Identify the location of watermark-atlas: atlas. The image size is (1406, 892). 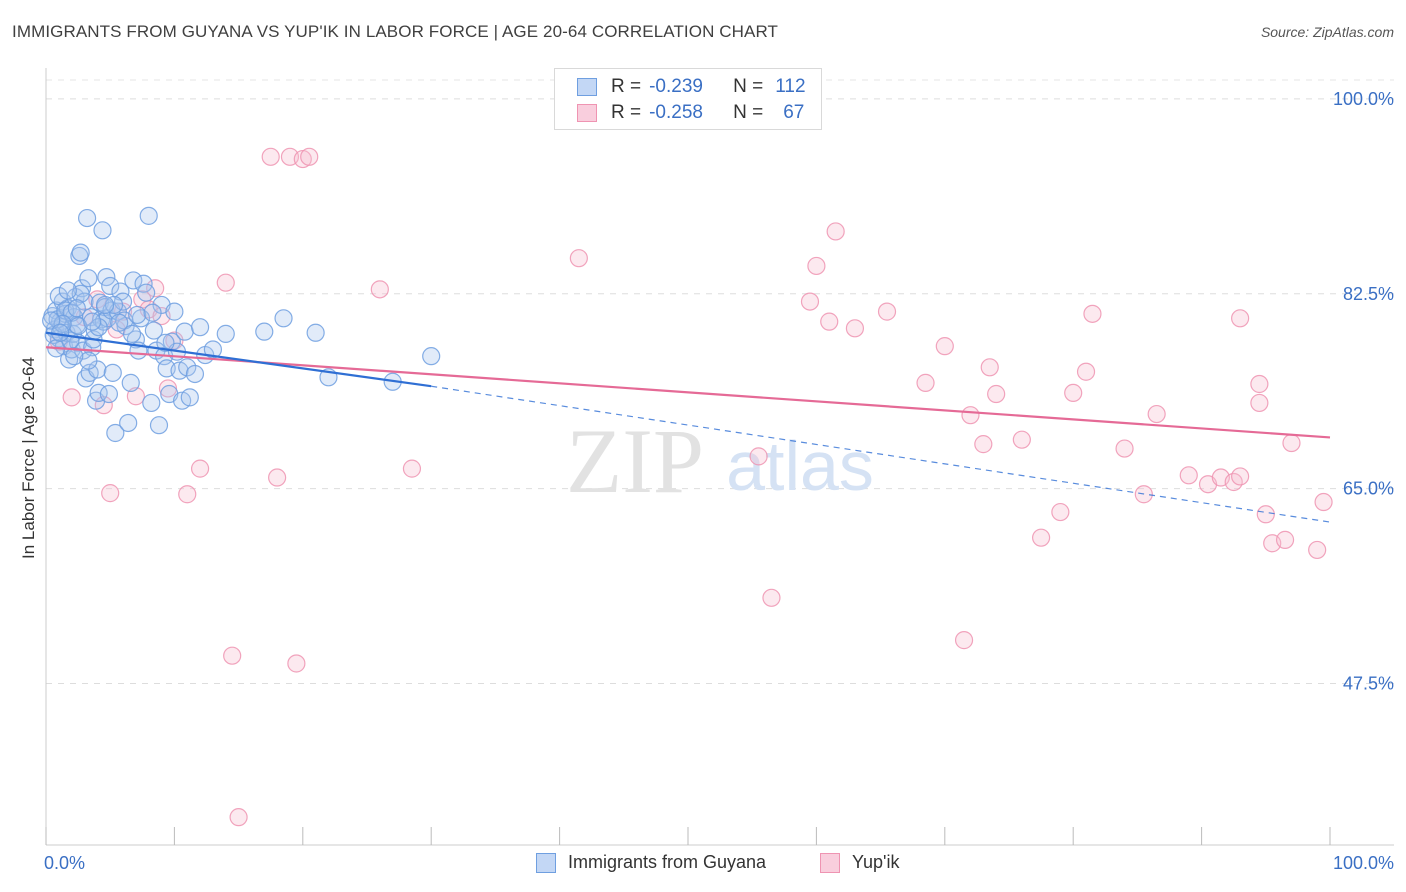
(800, 466).